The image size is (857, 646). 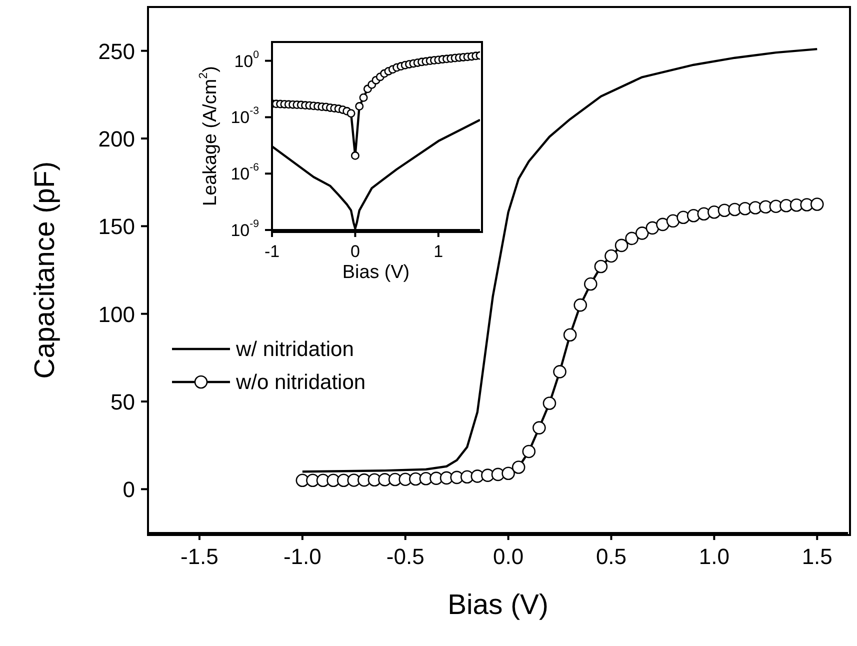 I want to click on y-tick-label: 10$^{0}$, so click(x=247, y=59).